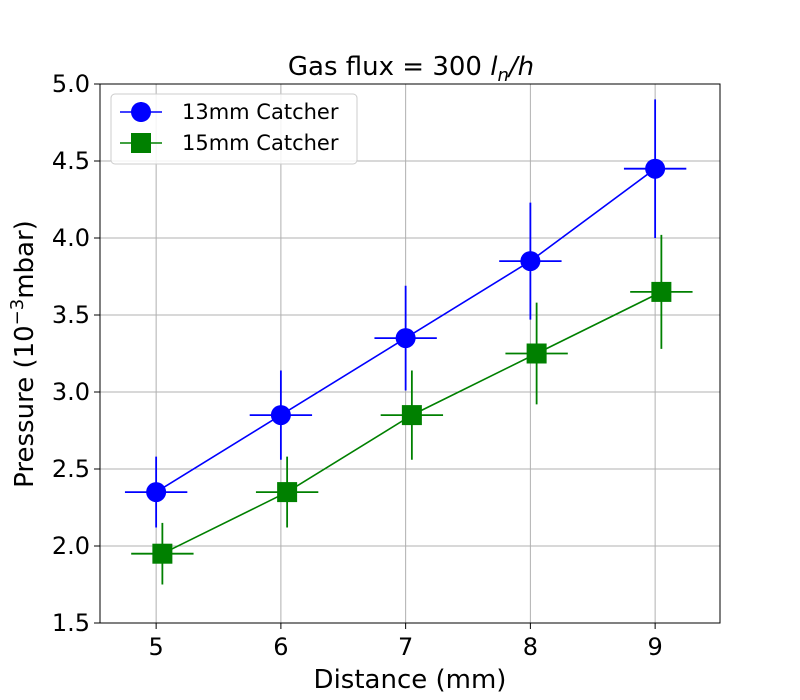 This screenshot has height=700, width=800. I want to click on y-tick-label: 4.0, so click(71, 238).